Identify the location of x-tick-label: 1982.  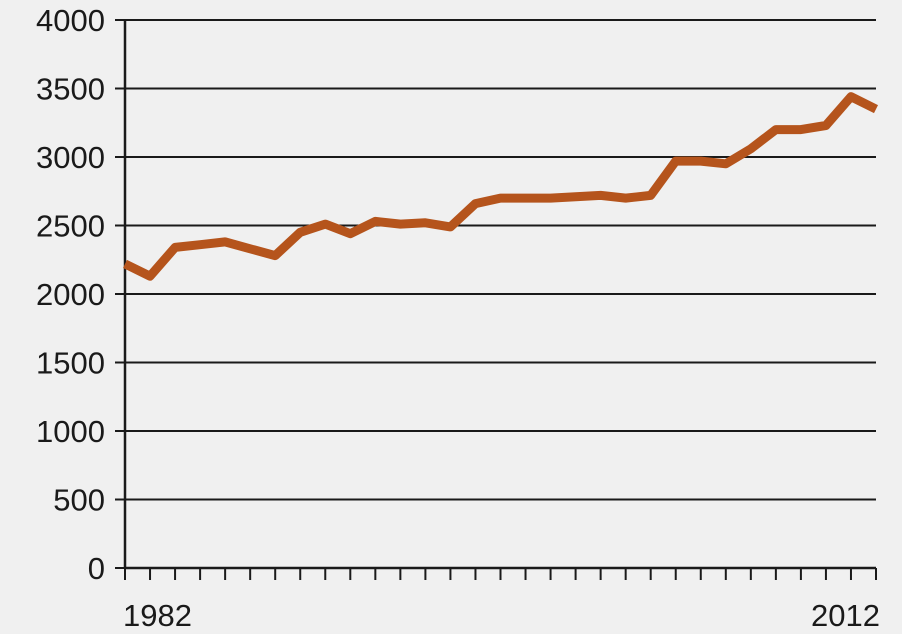
(157, 615).